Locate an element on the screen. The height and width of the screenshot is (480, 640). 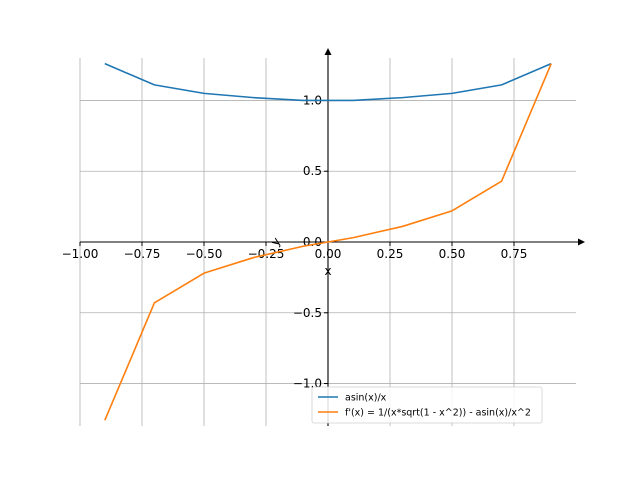
legend-box is located at coordinates (427, 405).